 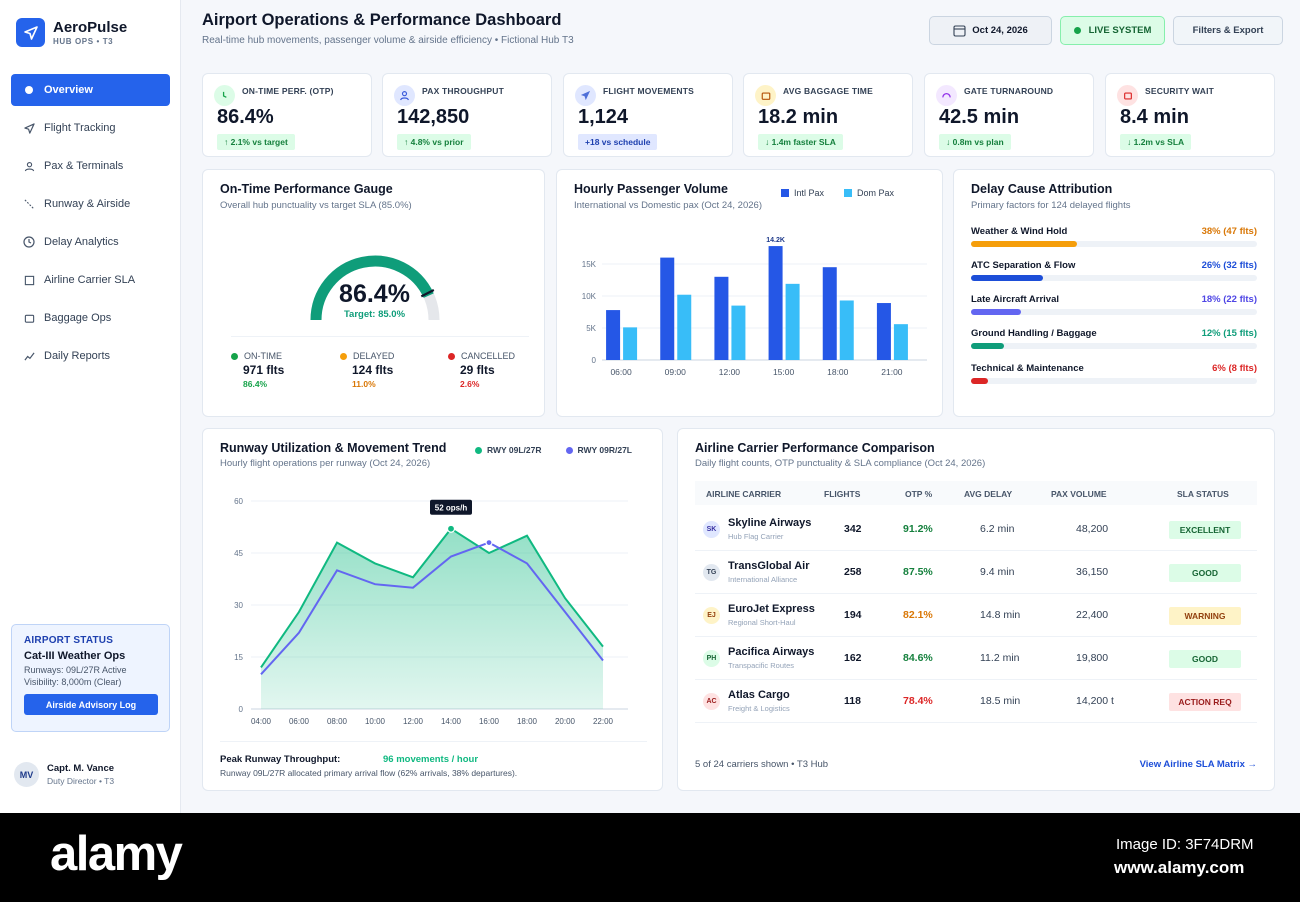 I want to click on delay-value: 18% (22 flts), so click(x=1229, y=299).